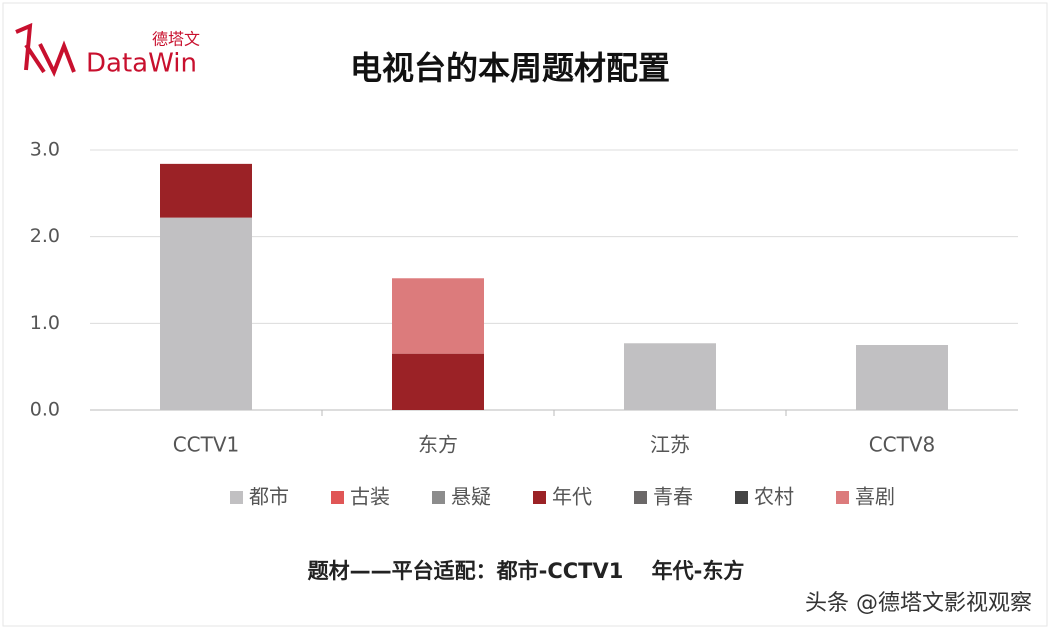 Image resolution: width=1052 pixels, height=636 pixels. What do you see at coordinates (370, 497) in the screenshot?
I see `legend-label: 古装` at bounding box center [370, 497].